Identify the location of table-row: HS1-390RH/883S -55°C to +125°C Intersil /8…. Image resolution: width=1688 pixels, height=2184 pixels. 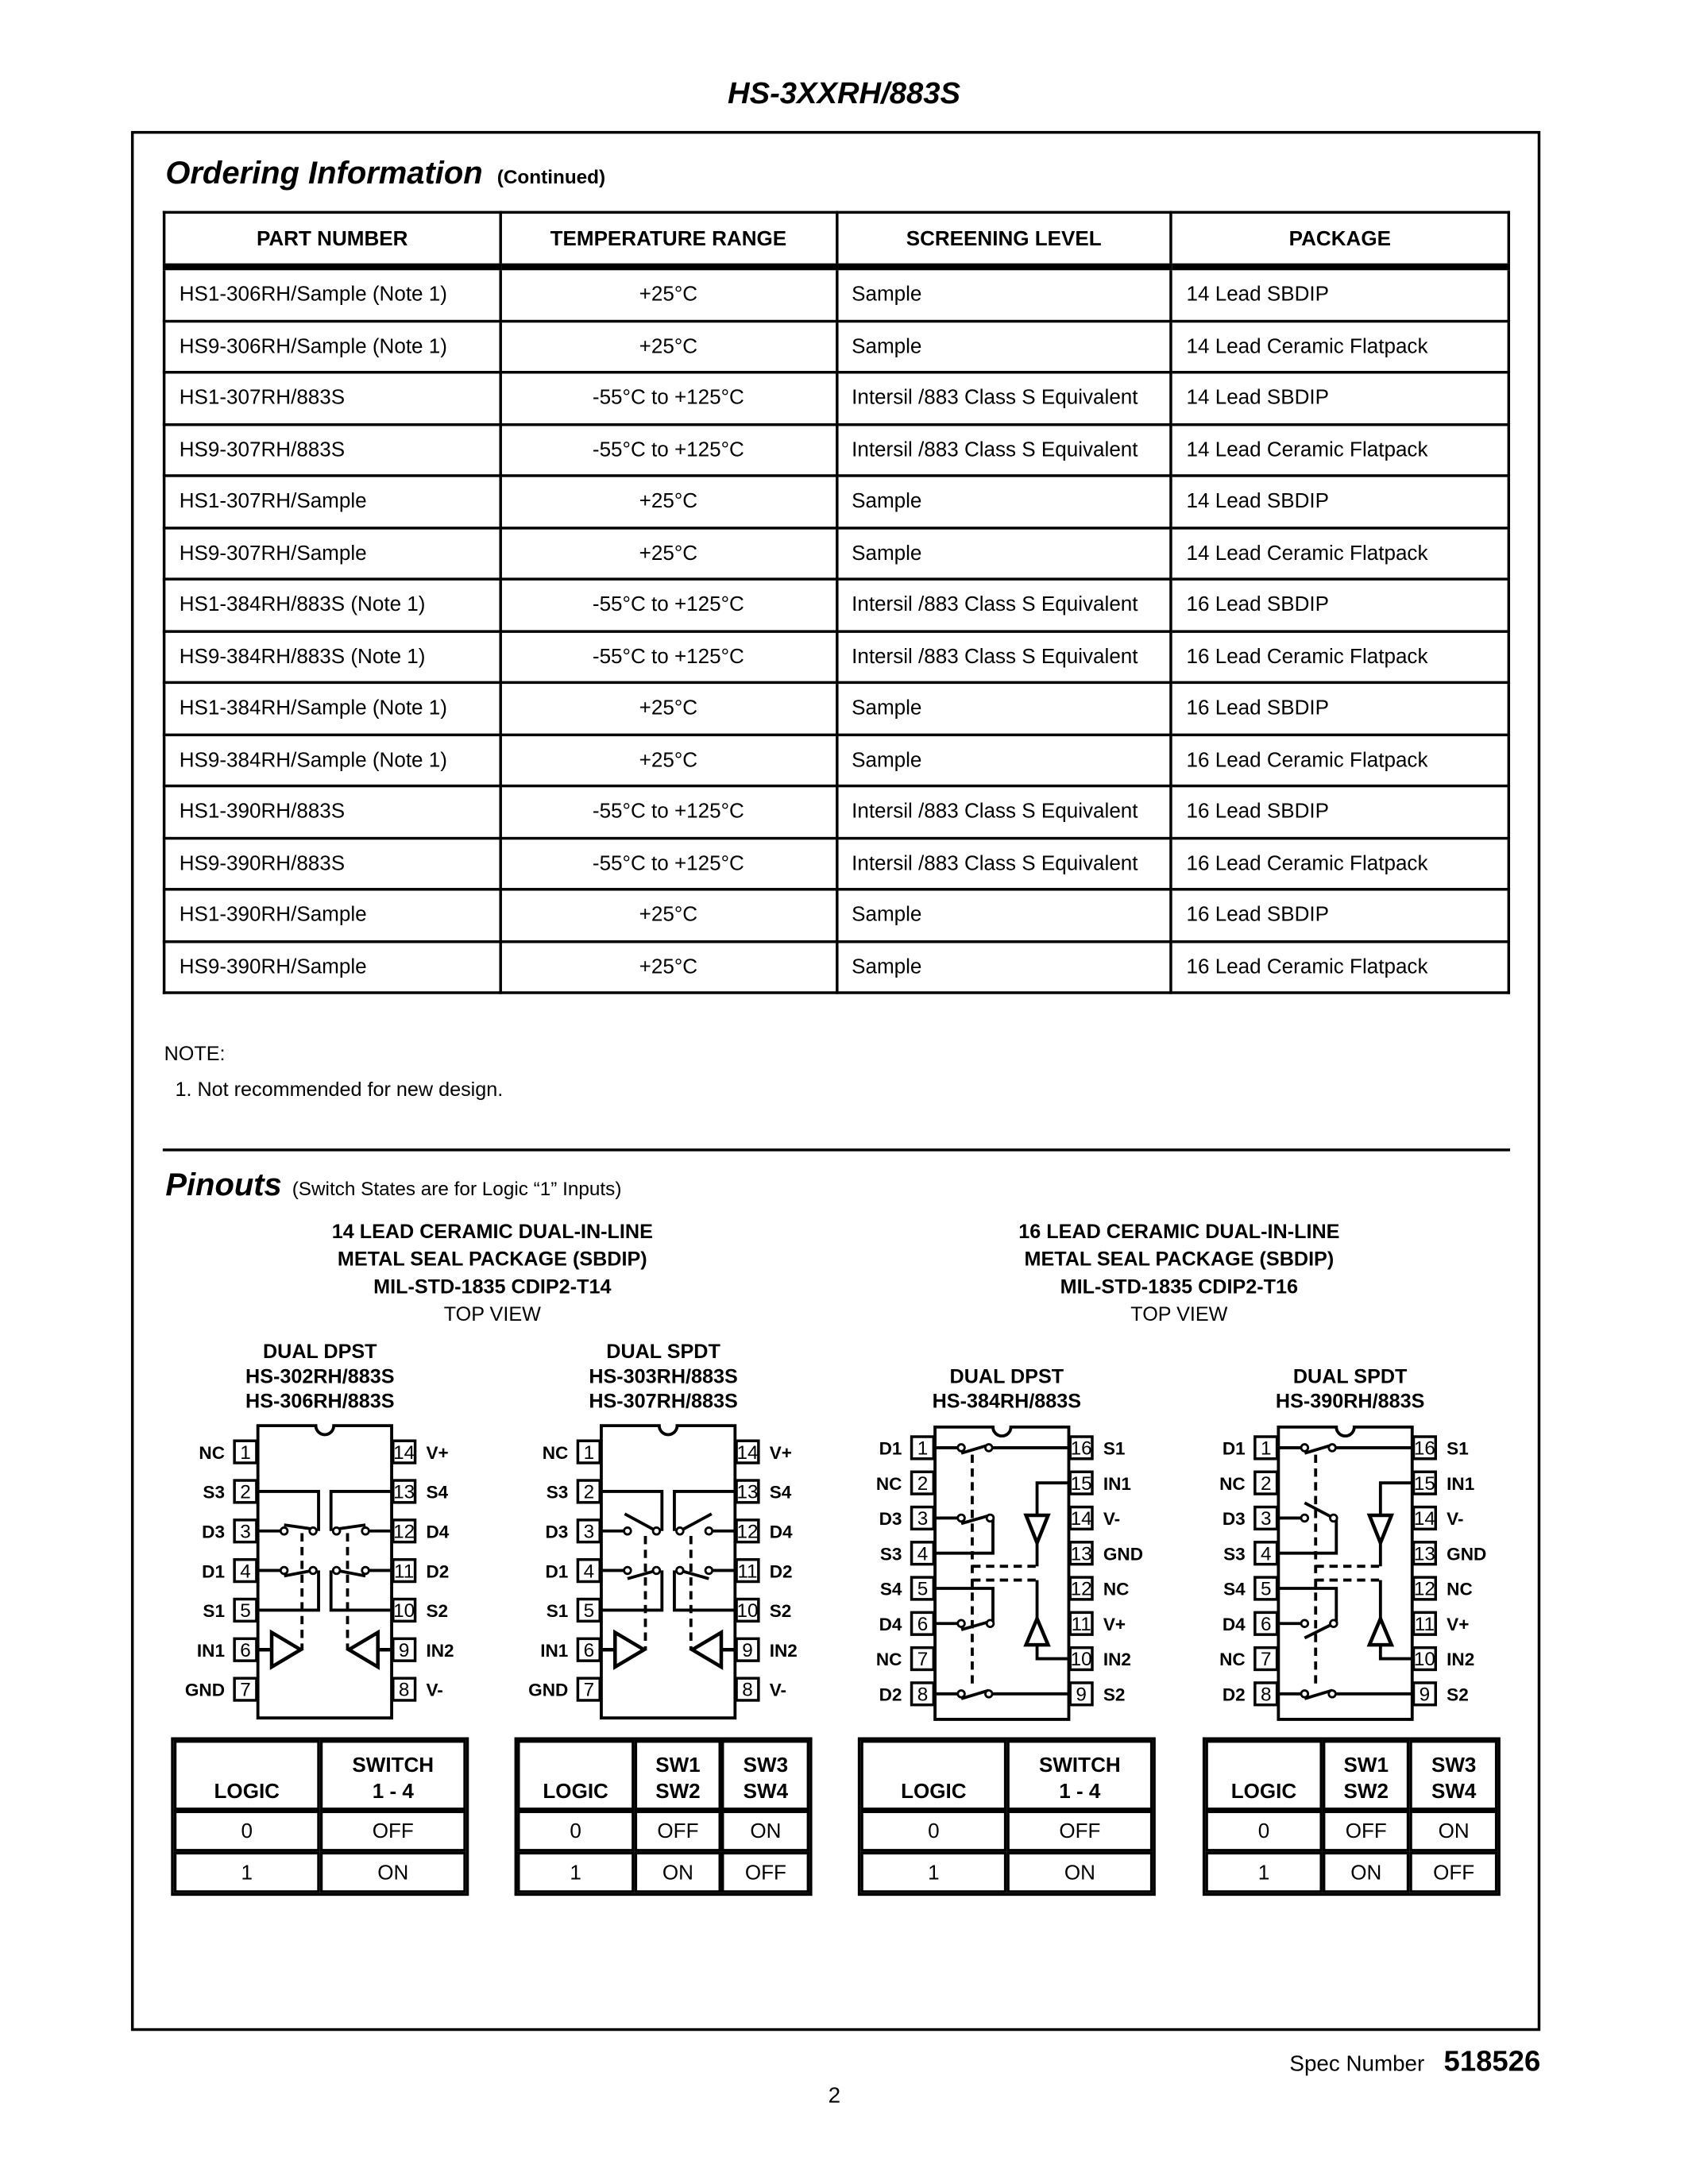
(837, 811).